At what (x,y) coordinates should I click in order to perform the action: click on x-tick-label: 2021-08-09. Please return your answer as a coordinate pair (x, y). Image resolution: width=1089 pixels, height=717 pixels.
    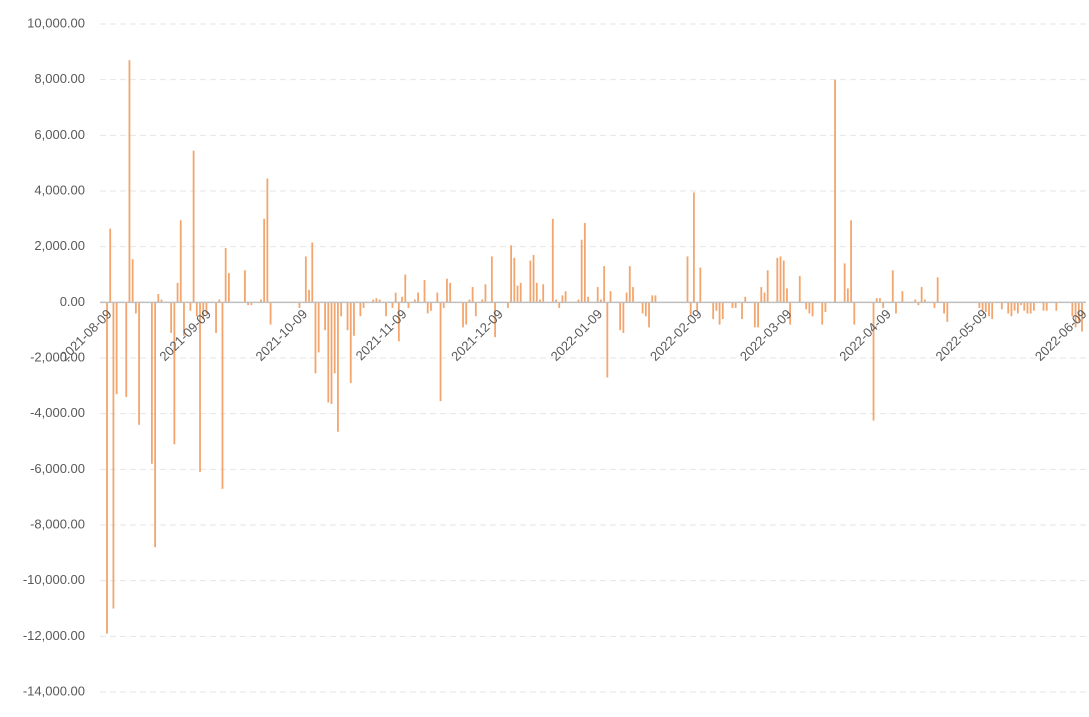
    Looking at the image, I should click on (86, 335).